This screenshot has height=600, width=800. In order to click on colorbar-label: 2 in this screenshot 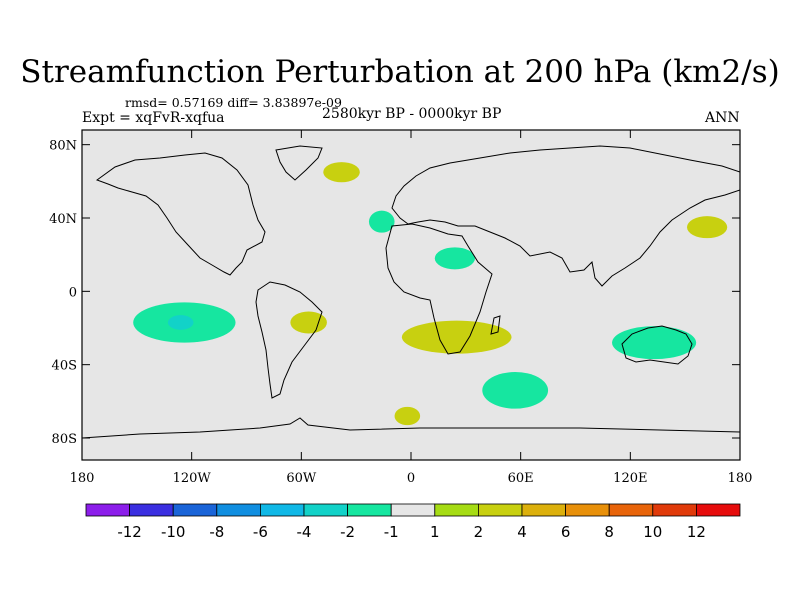, I will do `click(479, 532)`.